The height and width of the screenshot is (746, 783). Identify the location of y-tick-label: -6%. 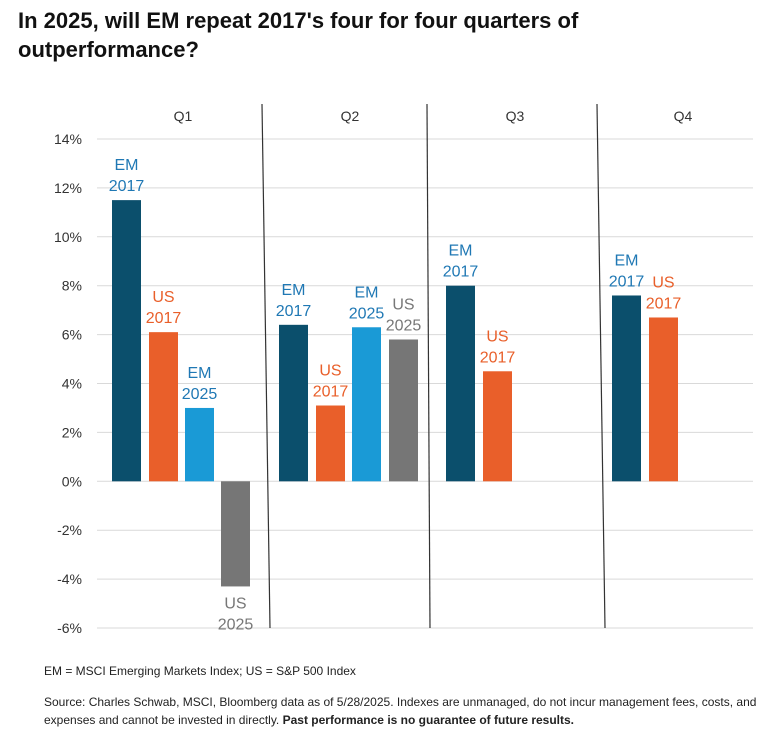
(69, 628).